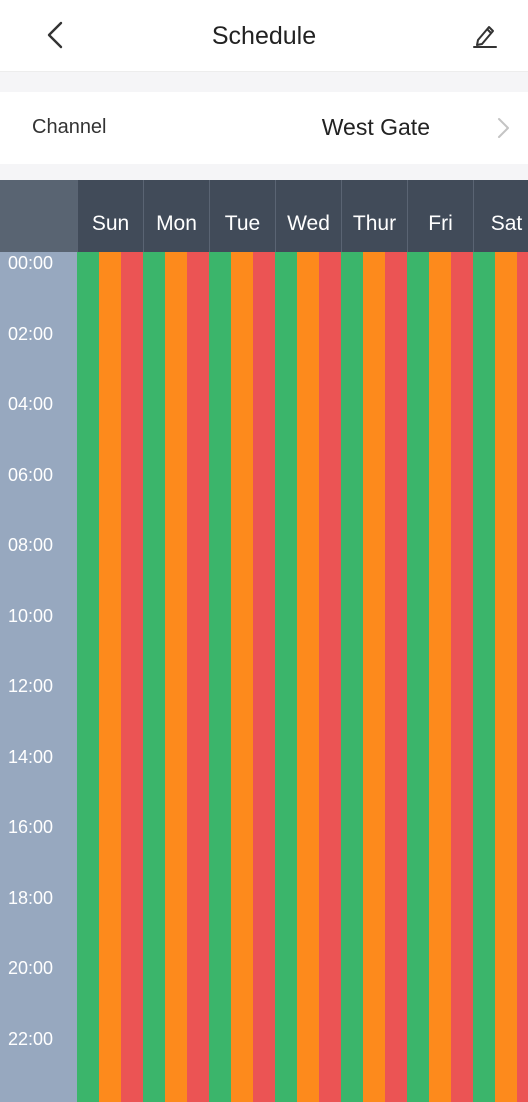 The width and height of the screenshot is (528, 1102). Describe the element at coordinates (242, 216) in the screenshot. I see `day-header-tue: Tue` at that location.